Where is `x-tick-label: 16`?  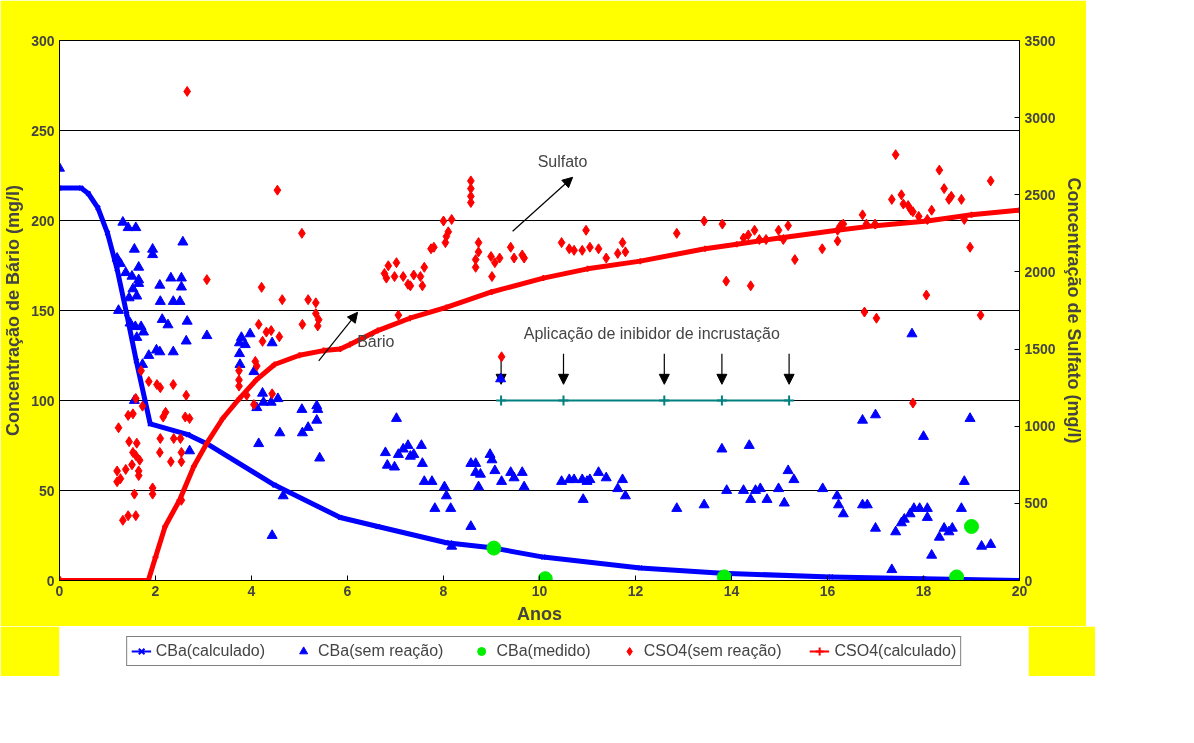 x-tick-label: 16 is located at coordinates (827, 590).